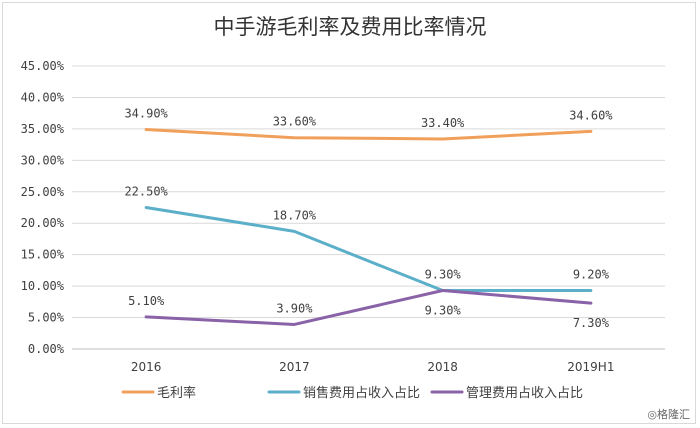 The image size is (700, 428). What do you see at coordinates (43, 160) in the screenshot?
I see `y-tick-label: 30.00%` at bounding box center [43, 160].